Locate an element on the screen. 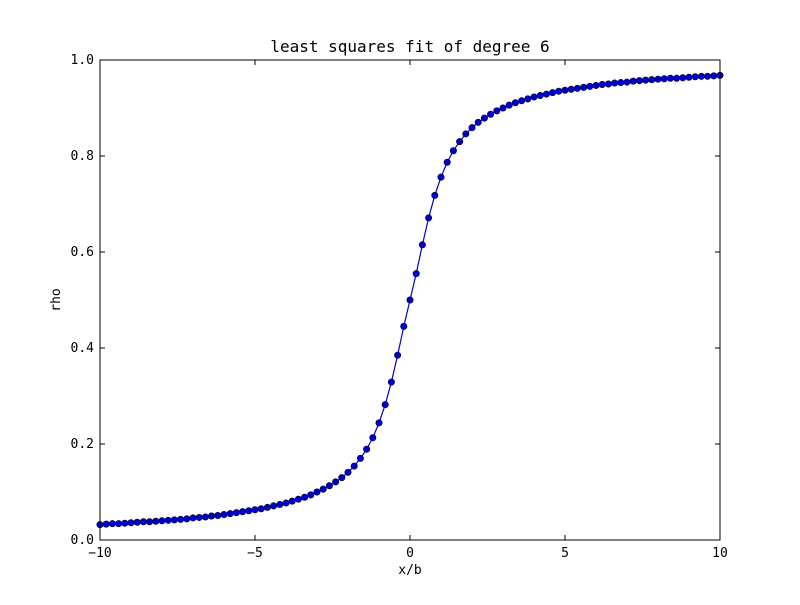 This screenshot has height=605, width=800. x-tick-label: 10 is located at coordinates (720, 553).